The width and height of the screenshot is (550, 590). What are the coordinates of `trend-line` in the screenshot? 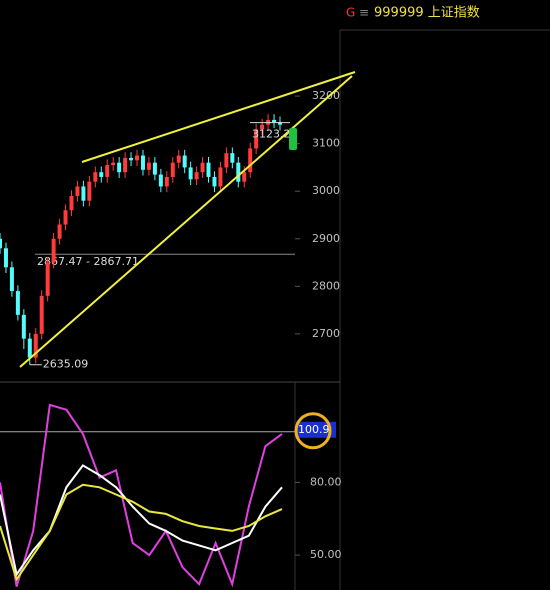 It's located at (218, 117).